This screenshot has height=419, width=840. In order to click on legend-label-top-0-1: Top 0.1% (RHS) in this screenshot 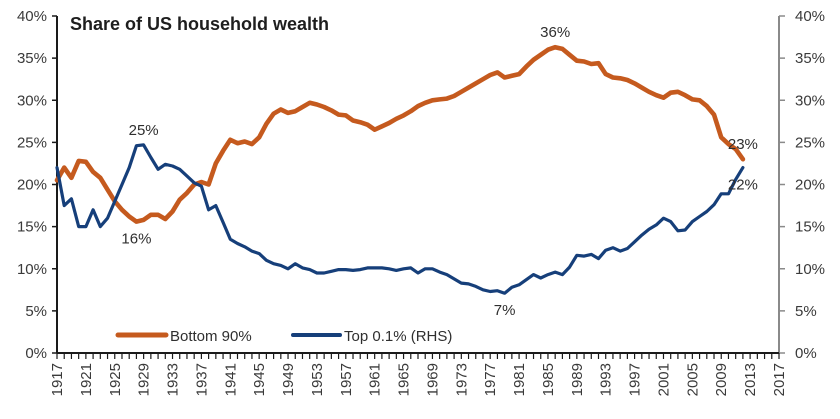, I will do `click(398, 336)`.